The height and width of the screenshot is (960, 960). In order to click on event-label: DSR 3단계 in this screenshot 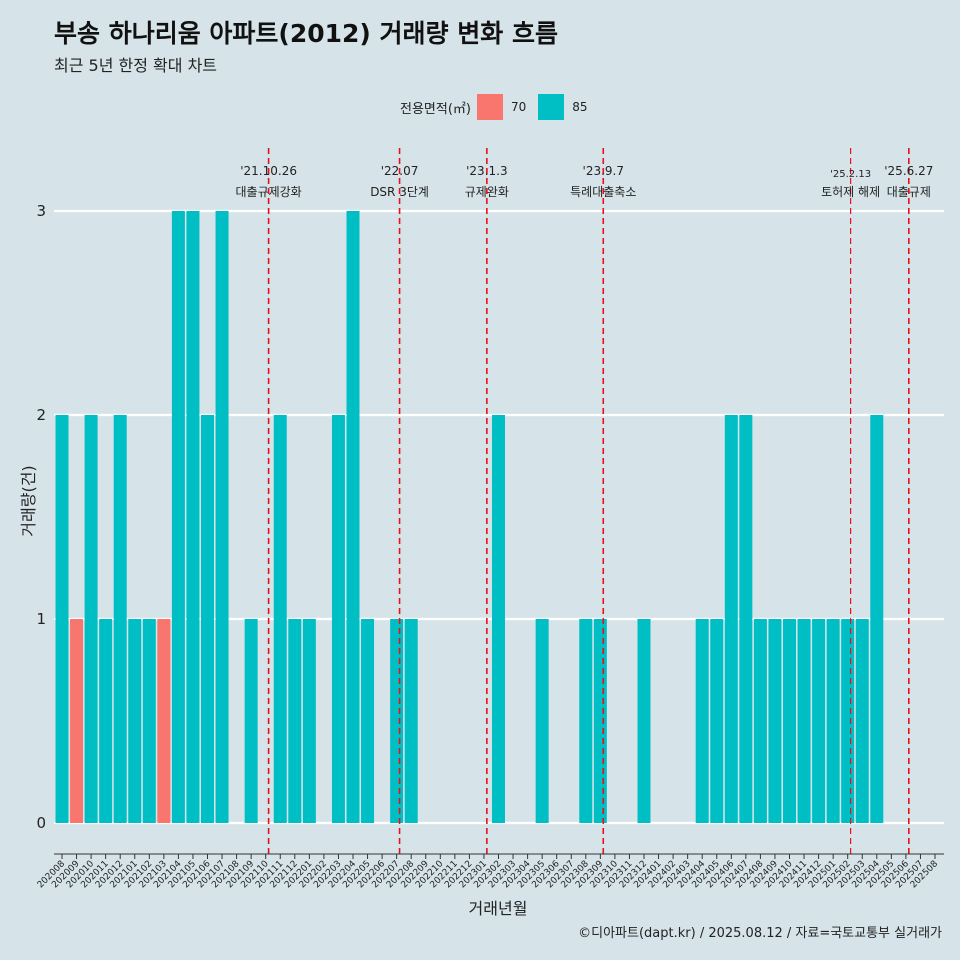, I will do `click(399, 192)`.